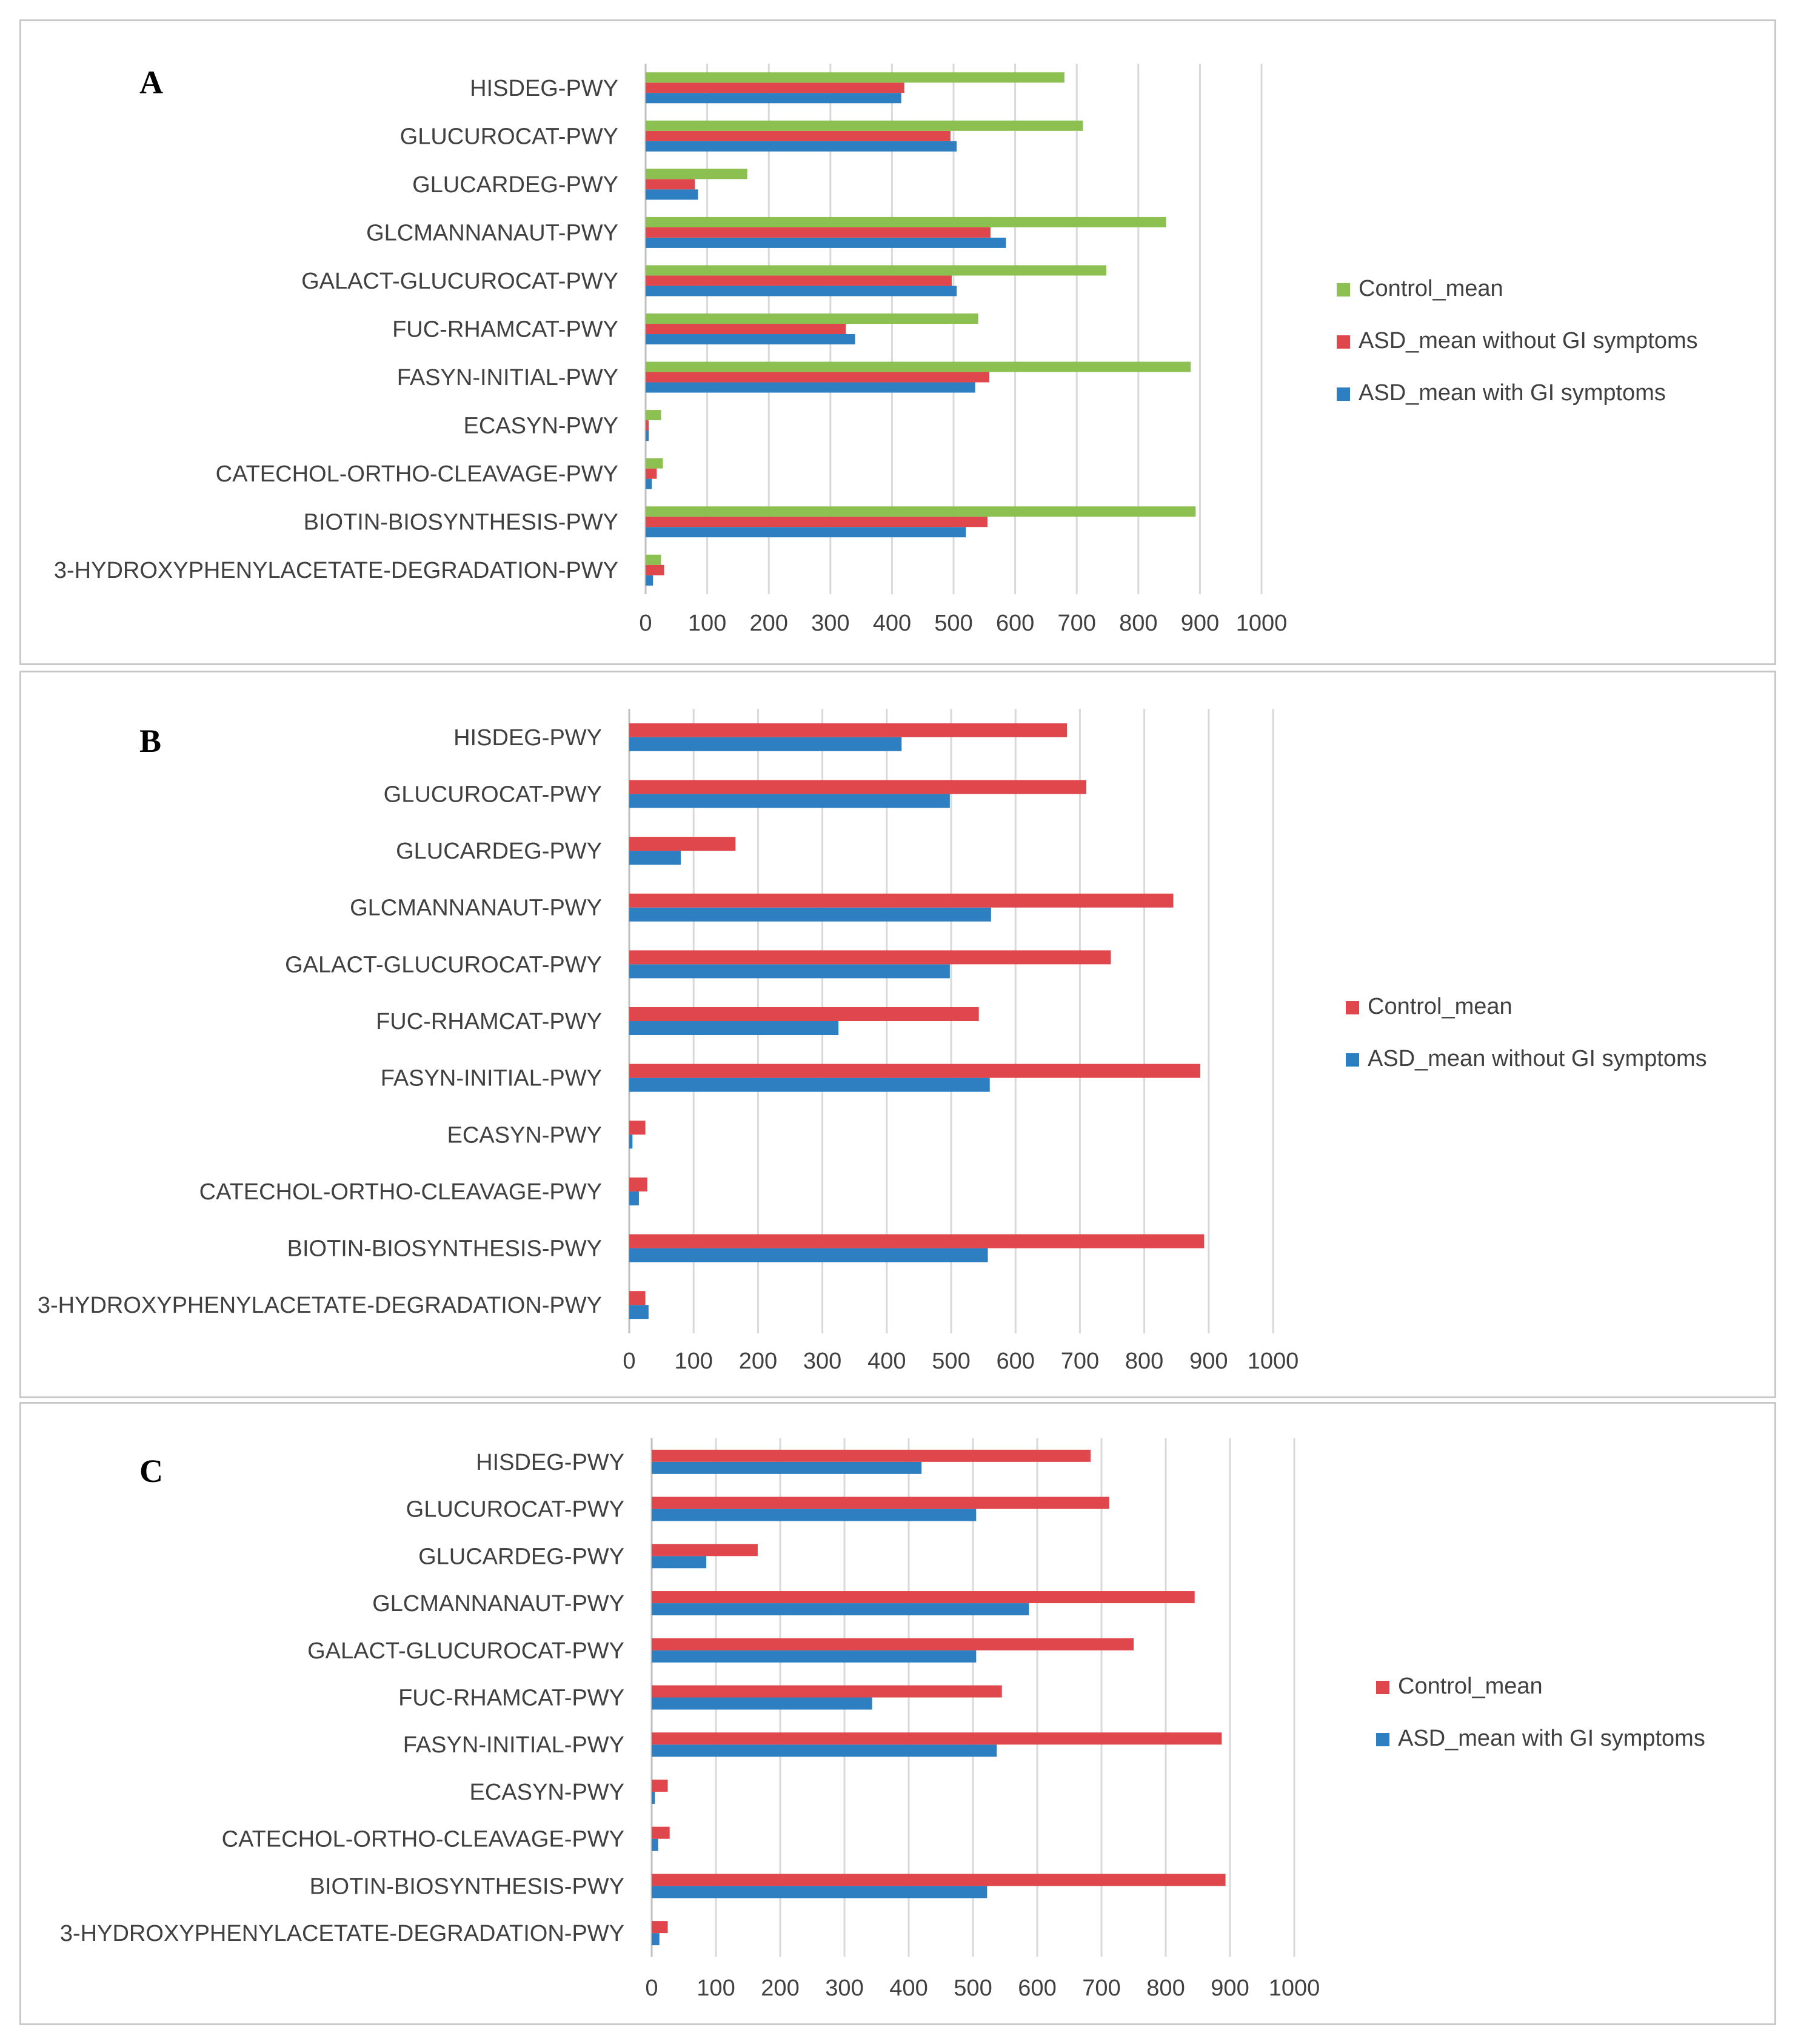  Describe the element at coordinates (547, 1793) in the screenshot. I see `category-label: ECASYN-PWY` at that location.